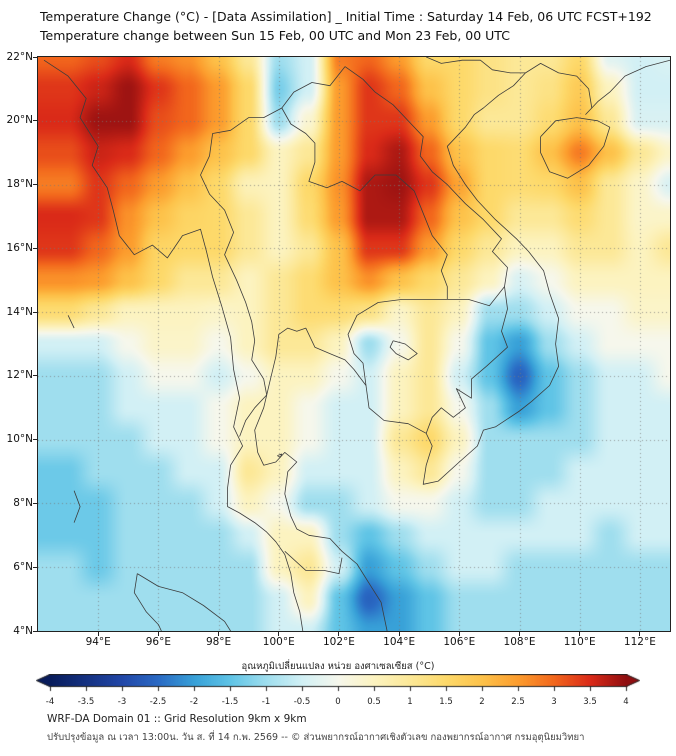 The width and height of the screenshot is (676, 756). I want to click on x-tick-label: 110°E, so click(579, 642).